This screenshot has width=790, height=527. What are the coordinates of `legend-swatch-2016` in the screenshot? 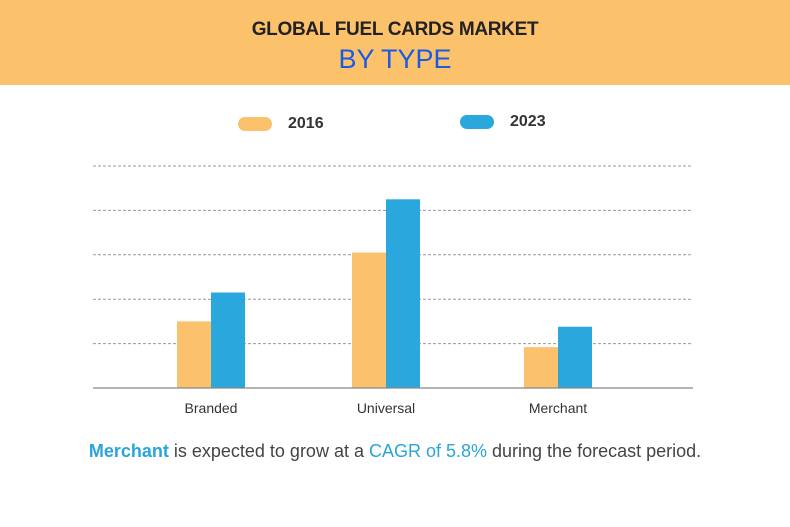 It's located at (255, 124).